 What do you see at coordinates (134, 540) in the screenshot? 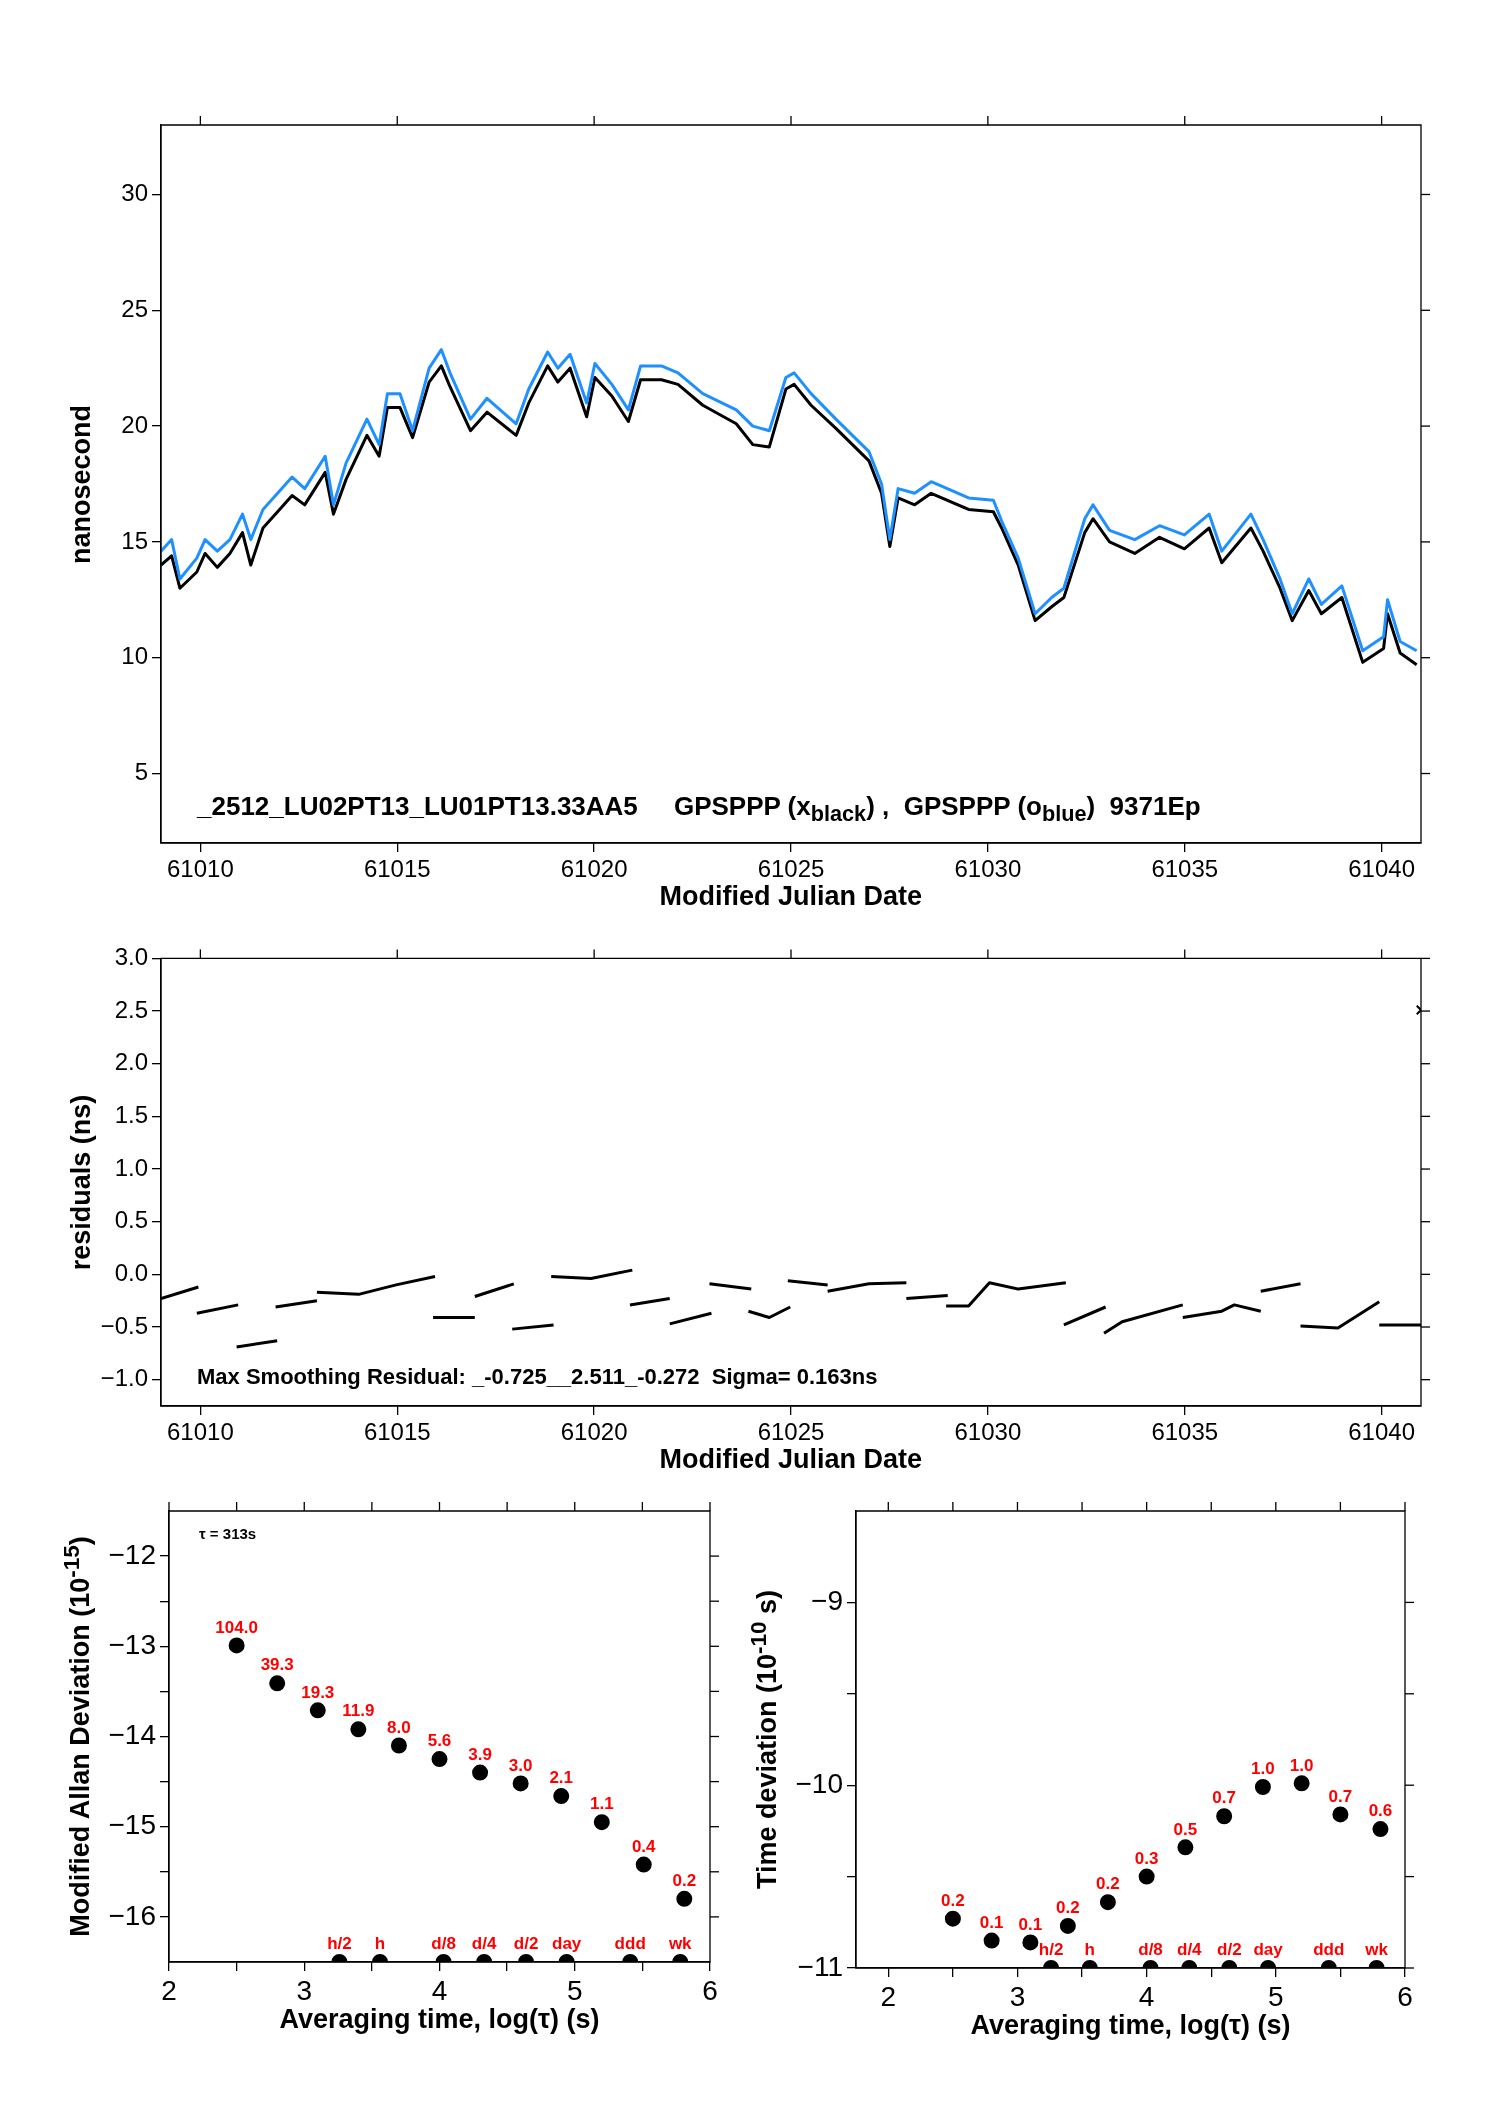
I see `y-tick-label: 15` at bounding box center [134, 540].